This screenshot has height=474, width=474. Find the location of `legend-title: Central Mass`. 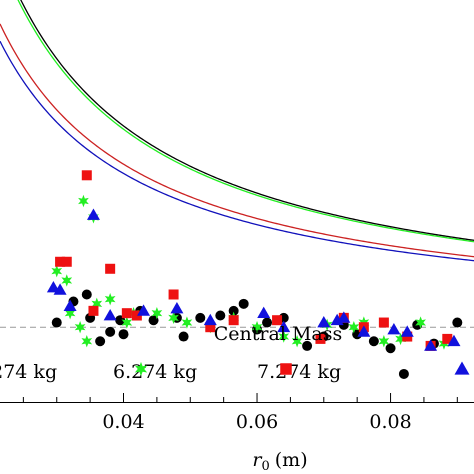

legend-title: Central Mass is located at coordinates (278, 334).